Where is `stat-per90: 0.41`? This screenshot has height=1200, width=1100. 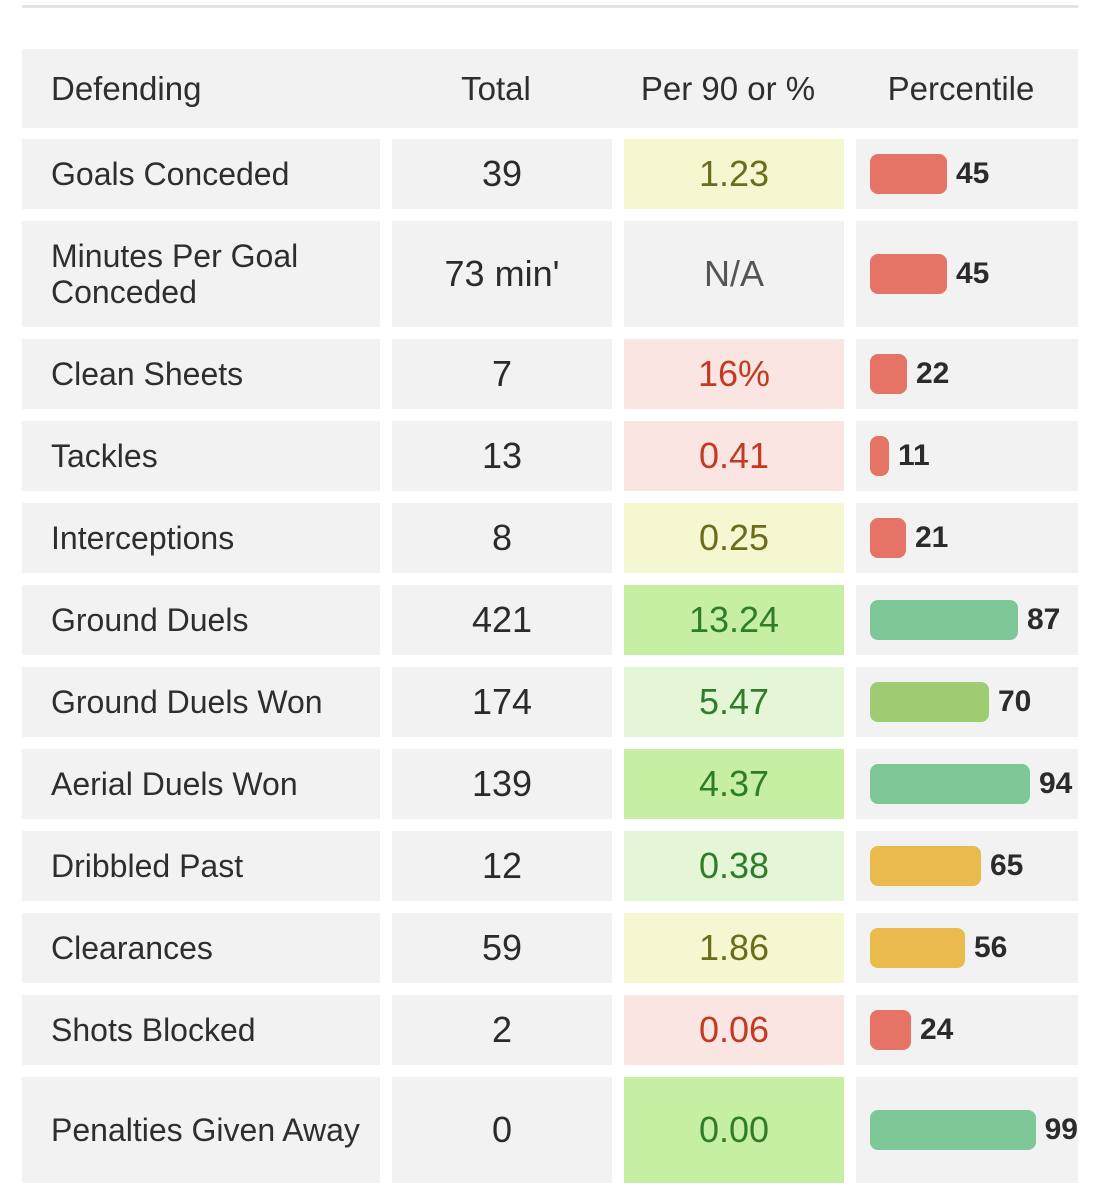
stat-per90: 0.41 is located at coordinates (734, 456).